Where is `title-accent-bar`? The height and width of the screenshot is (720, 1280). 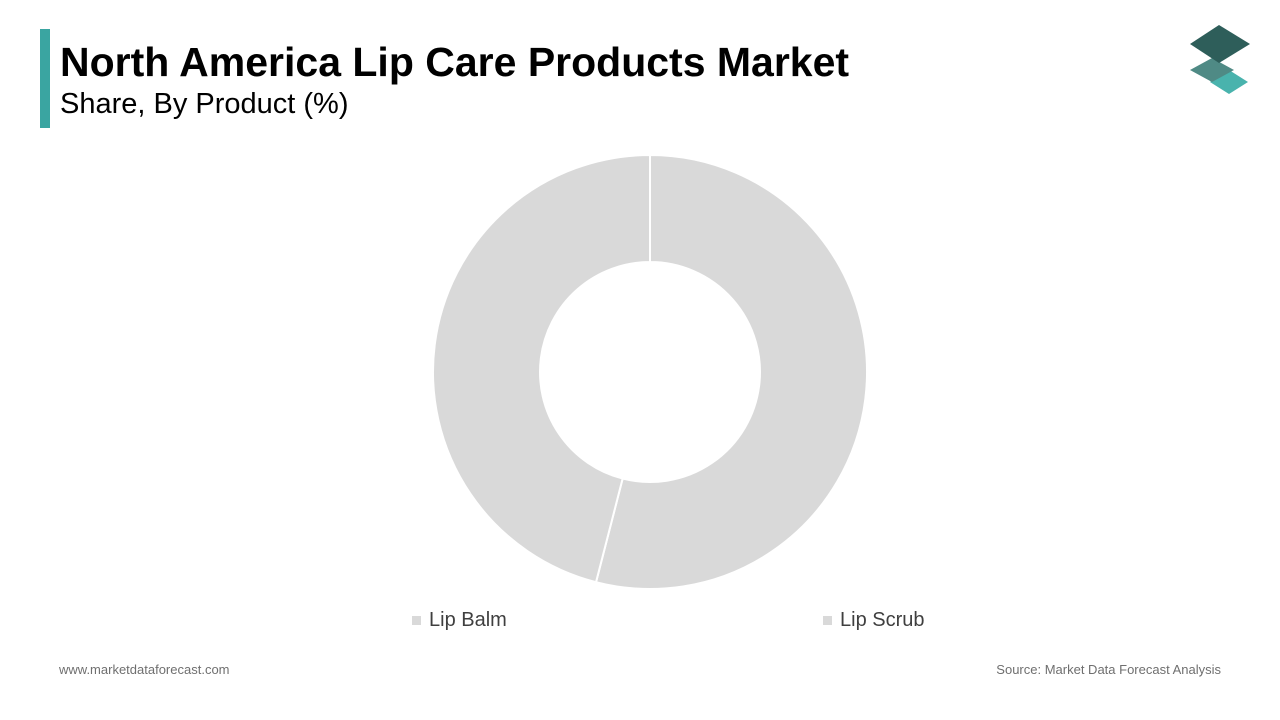 title-accent-bar is located at coordinates (45, 78).